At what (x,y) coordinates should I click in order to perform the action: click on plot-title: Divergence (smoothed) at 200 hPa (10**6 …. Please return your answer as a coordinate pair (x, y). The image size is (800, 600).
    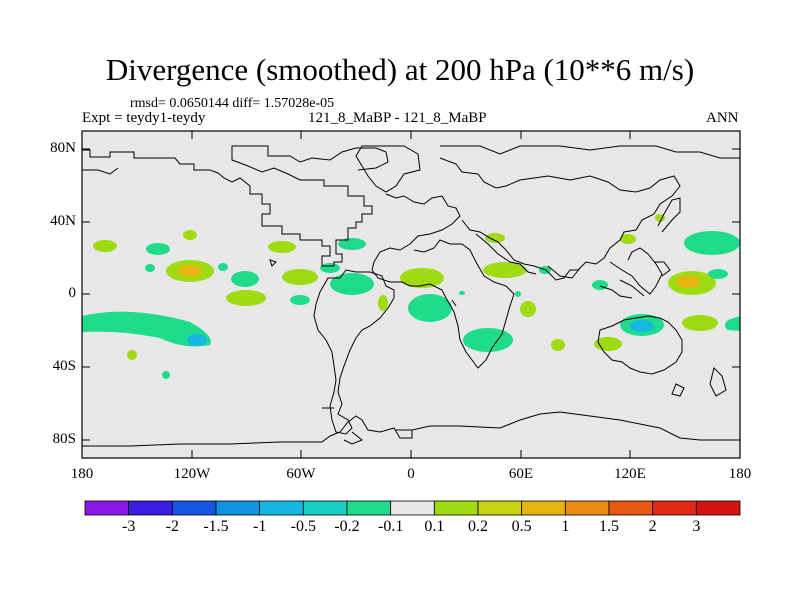
    Looking at the image, I should click on (400, 69).